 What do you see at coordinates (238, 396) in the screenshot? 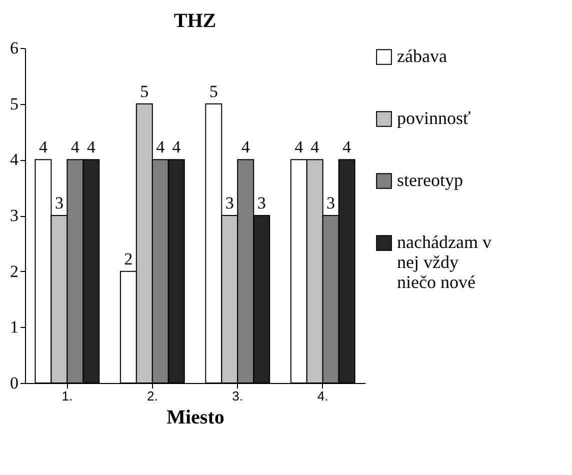
I see `x-tick-label: 3.` at bounding box center [238, 396].